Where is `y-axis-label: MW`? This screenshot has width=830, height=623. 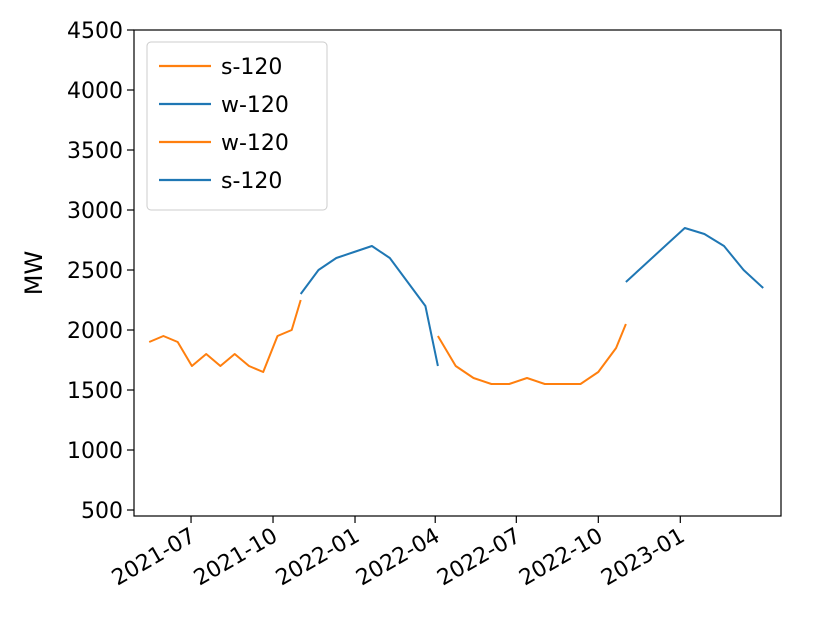
y-axis-label: MW is located at coordinates (34, 273).